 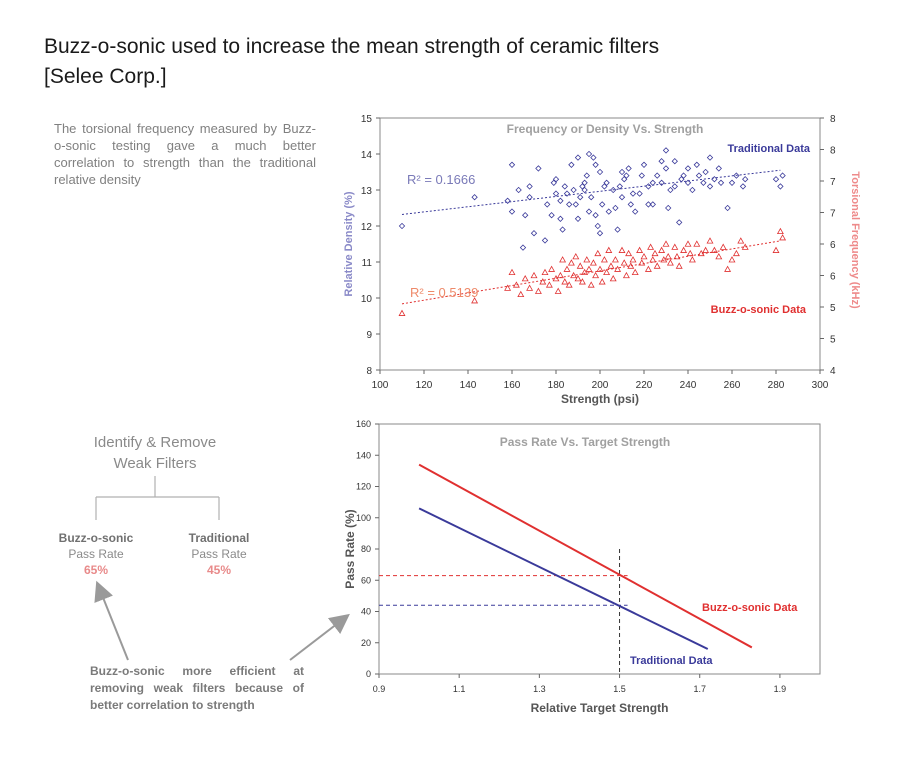 I want to click on x-tick-label: 140, so click(x=468, y=385).